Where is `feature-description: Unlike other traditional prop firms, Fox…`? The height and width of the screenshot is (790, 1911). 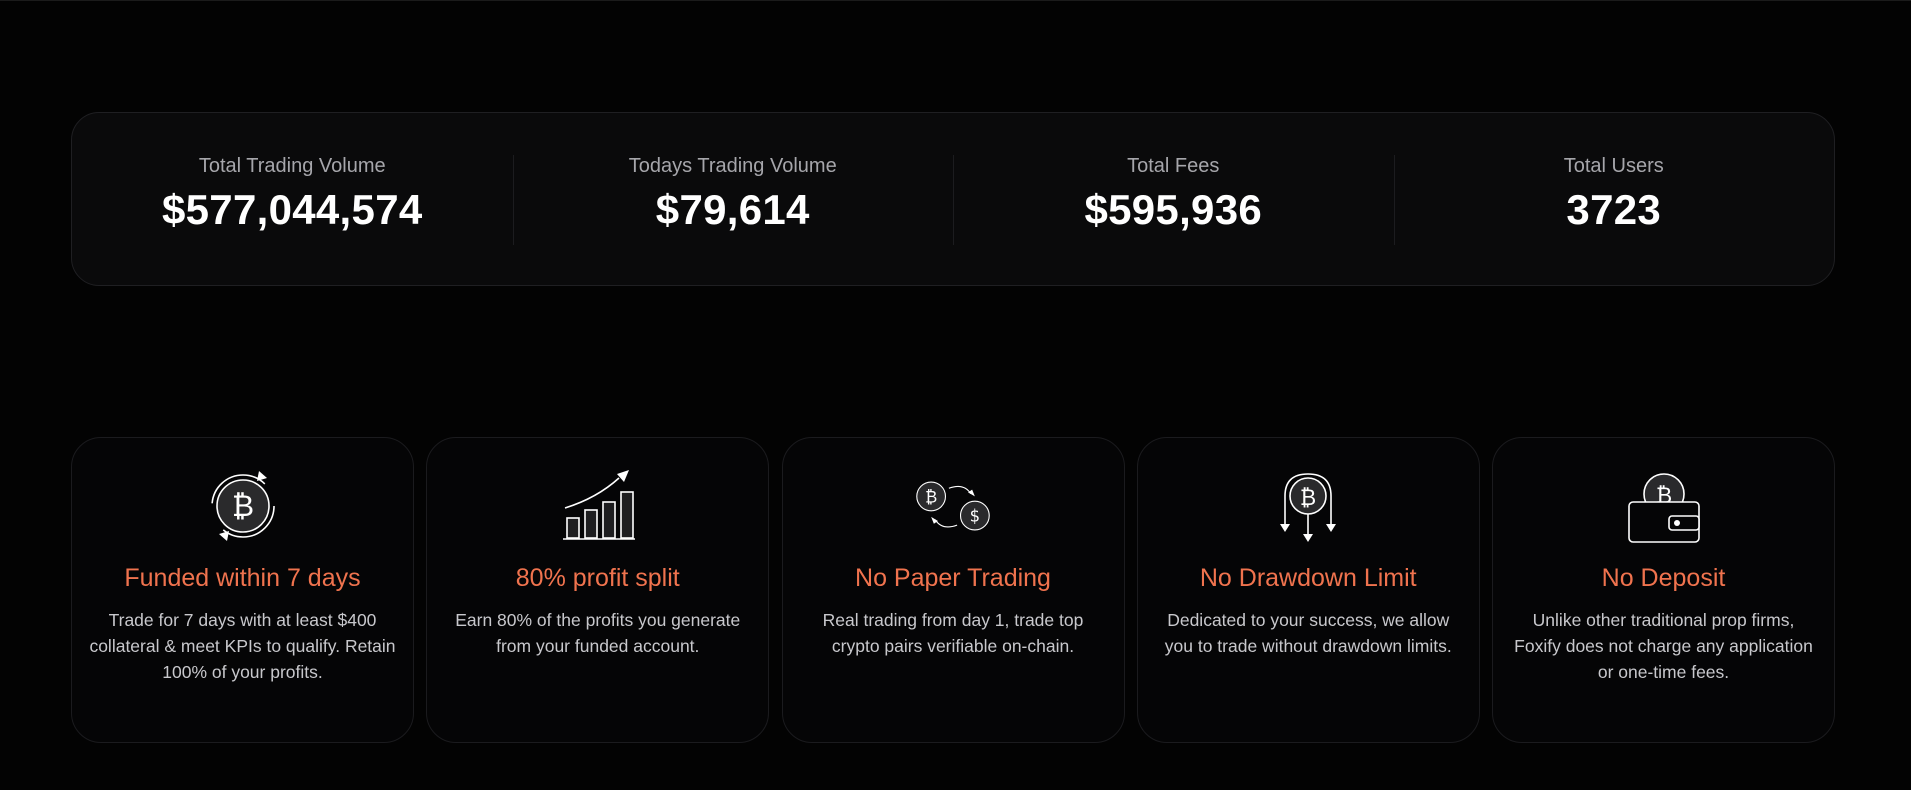
feature-description: Unlike other traditional prop firms, Fox… is located at coordinates (1663, 646).